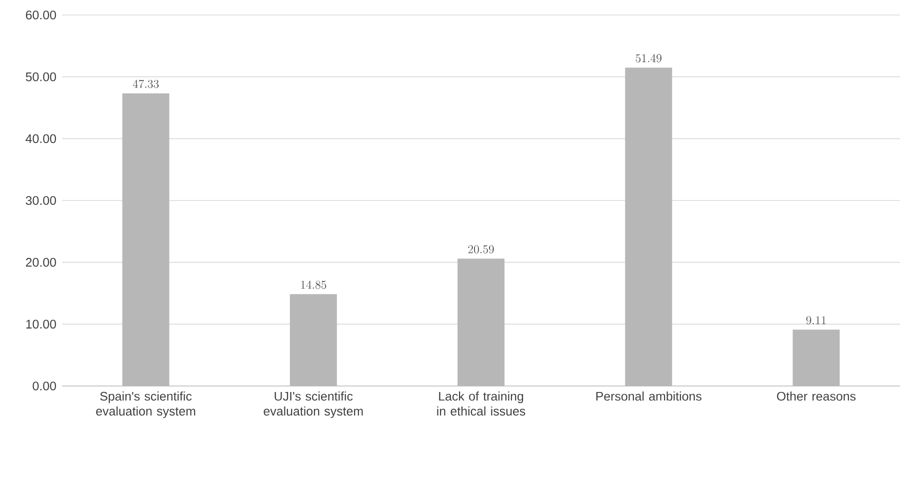 The image size is (912, 482). Describe the element at coordinates (146, 405) in the screenshot. I see `x-tick-label: Spain's scientific evaluation system` at that location.